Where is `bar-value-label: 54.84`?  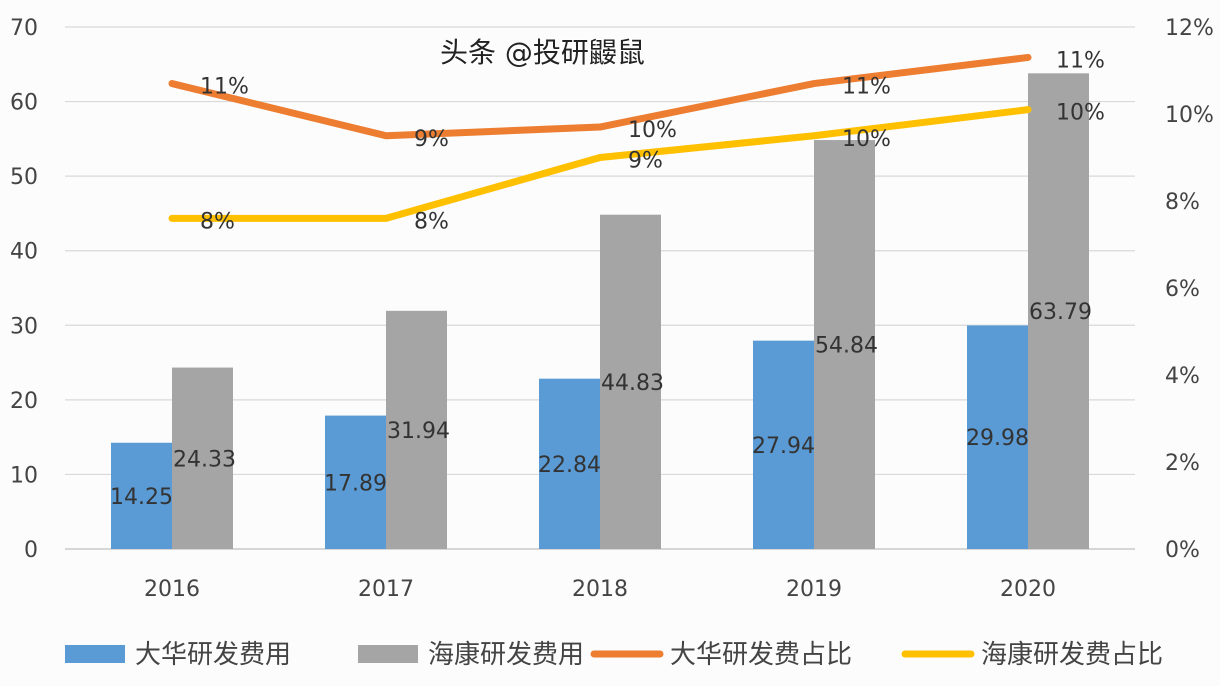 bar-value-label: 54.84 is located at coordinates (846, 346).